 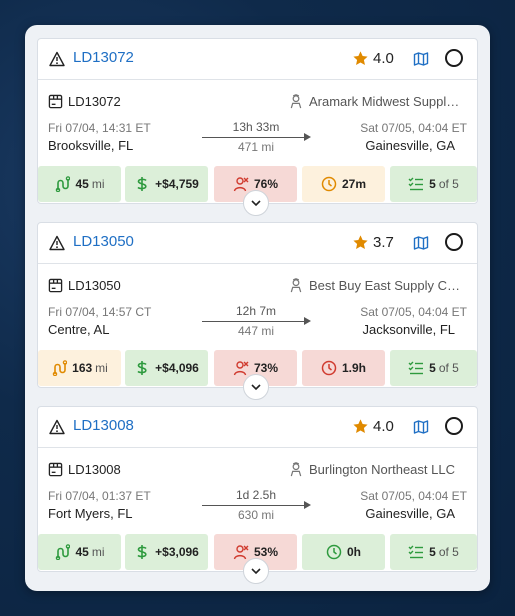 What do you see at coordinates (257, 243) in the screenshot?
I see `card-header: LD13050 3.7` at bounding box center [257, 243].